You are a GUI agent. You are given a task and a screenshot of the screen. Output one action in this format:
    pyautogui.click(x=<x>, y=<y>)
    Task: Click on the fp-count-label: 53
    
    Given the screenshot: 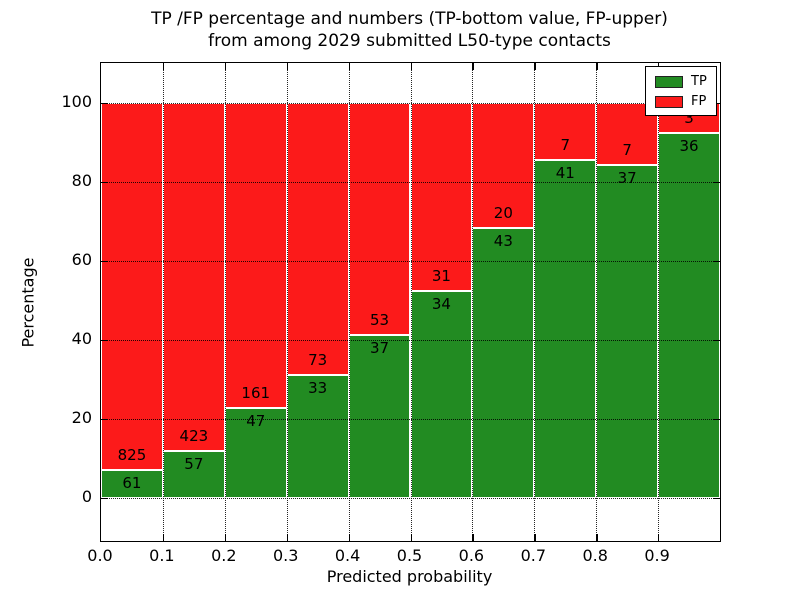 What is the action you would take?
    pyautogui.click(x=380, y=320)
    